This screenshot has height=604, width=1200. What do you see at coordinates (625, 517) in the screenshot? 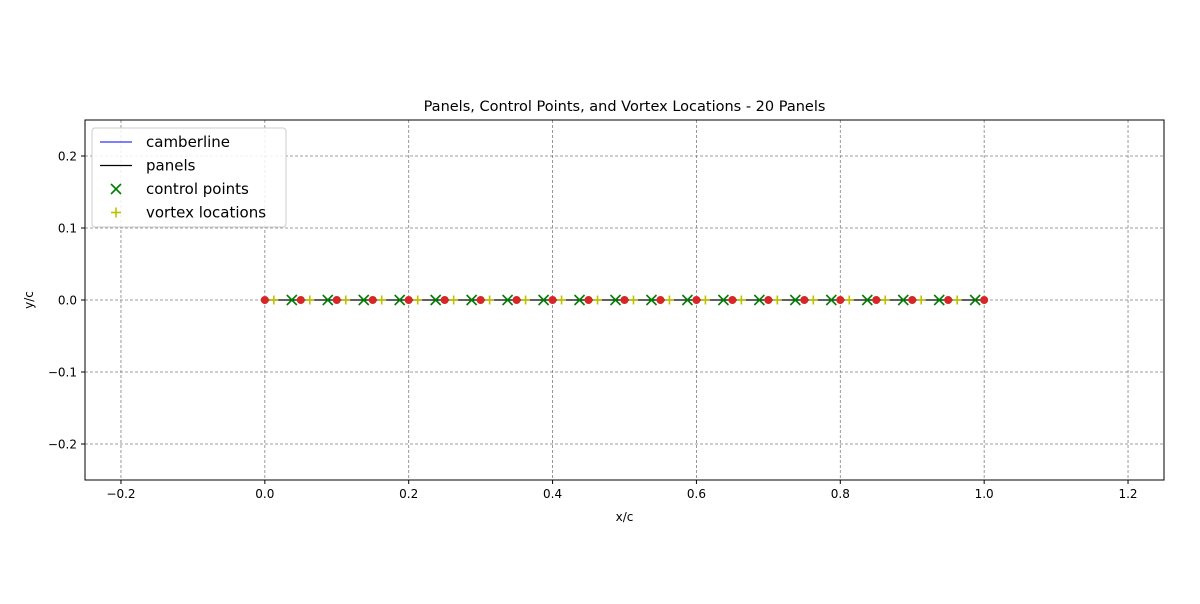
I see `x-axis-label: x/c` at bounding box center [625, 517].